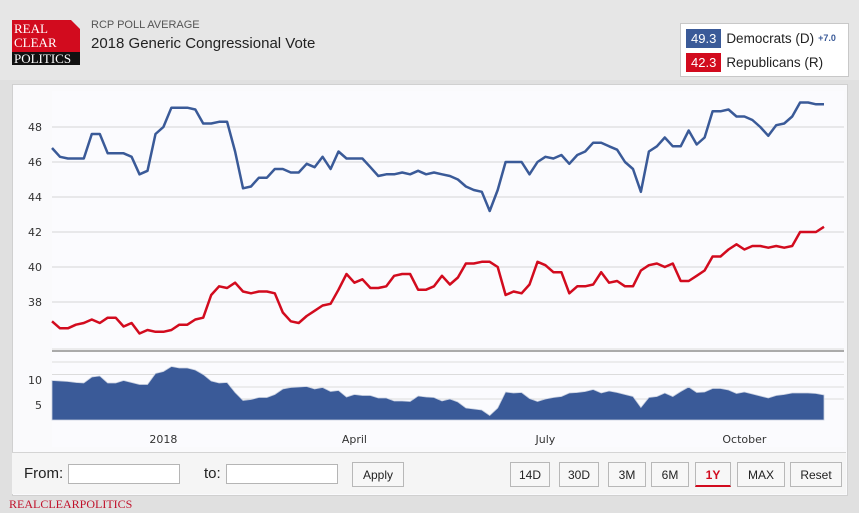 The image size is (859, 513). What do you see at coordinates (438, 393) in the screenshot?
I see `spread-area` at bounding box center [438, 393].